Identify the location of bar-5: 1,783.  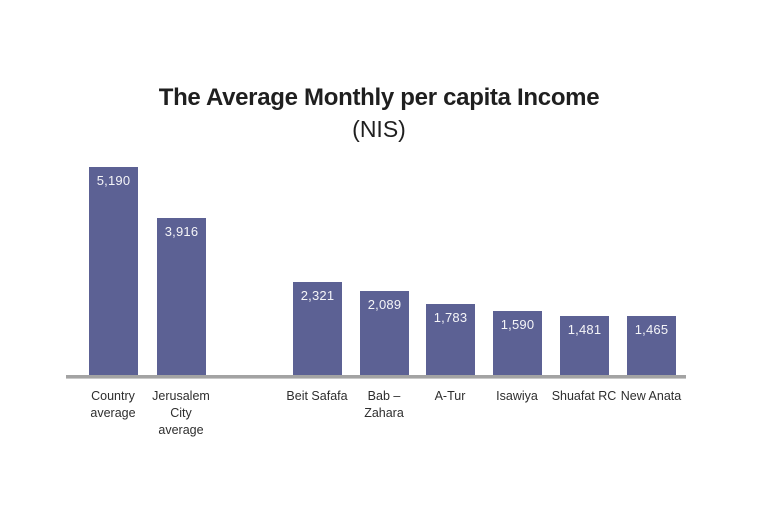
(450, 339).